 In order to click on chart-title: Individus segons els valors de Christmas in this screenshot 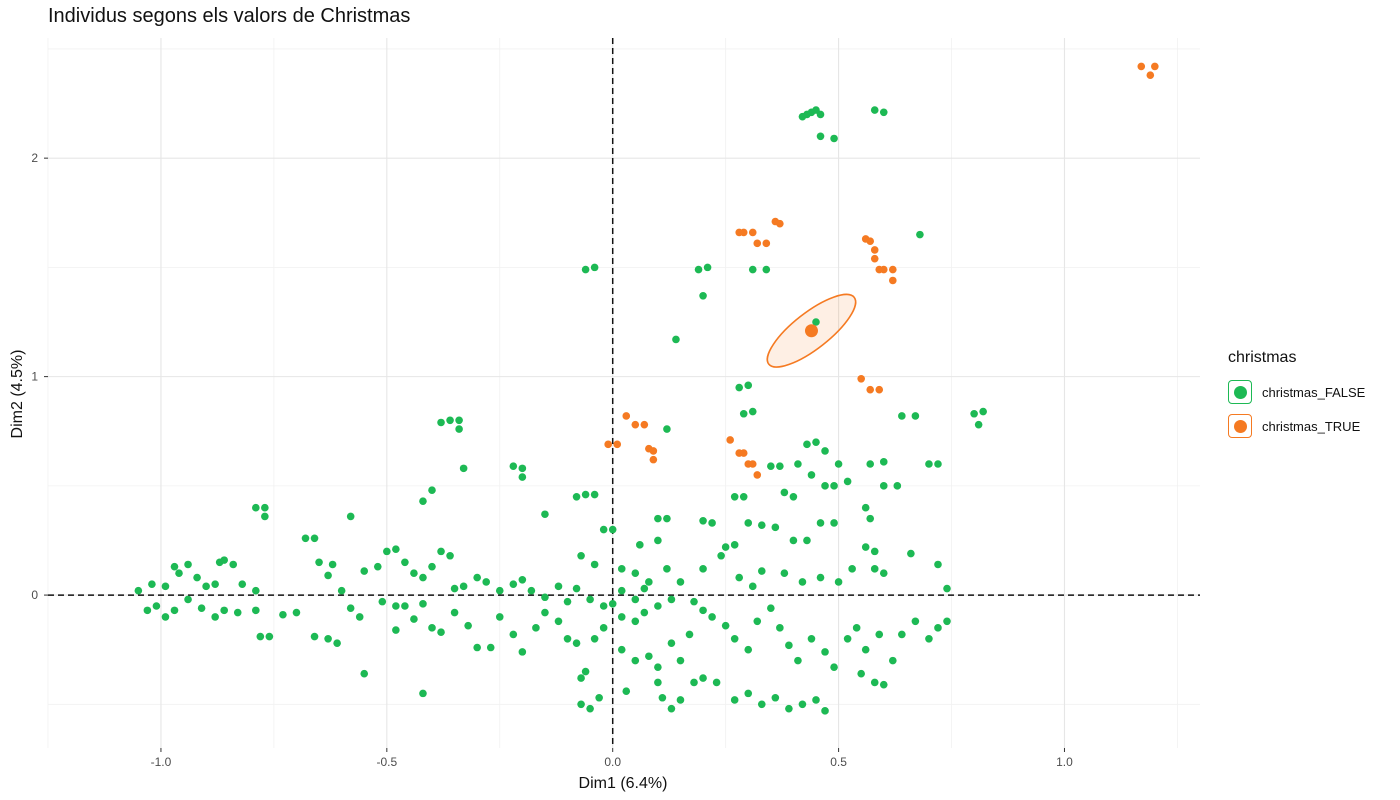, I will do `click(229, 16)`.